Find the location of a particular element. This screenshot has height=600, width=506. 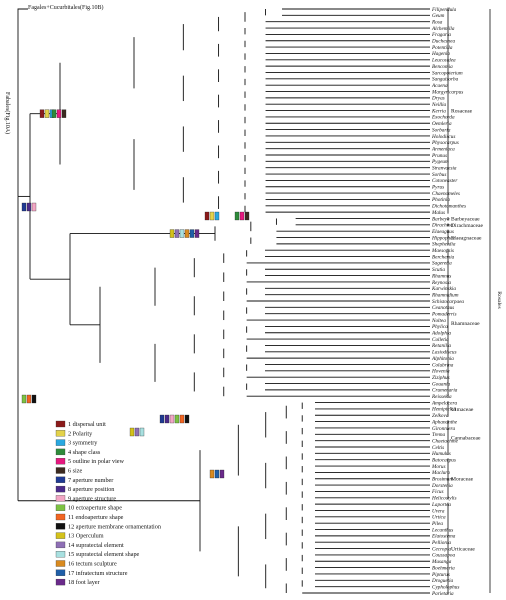

taxon-label: Adolphia is located at coordinates (441, 334).